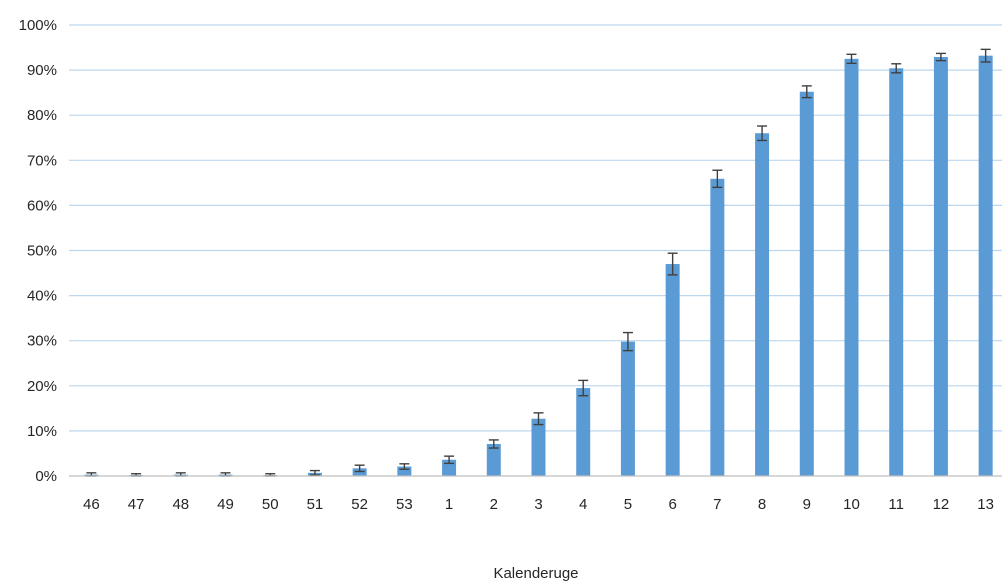 This screenshot has height=588, width=1002. I want to click on x-tick-label: 10, so click(851, 504).